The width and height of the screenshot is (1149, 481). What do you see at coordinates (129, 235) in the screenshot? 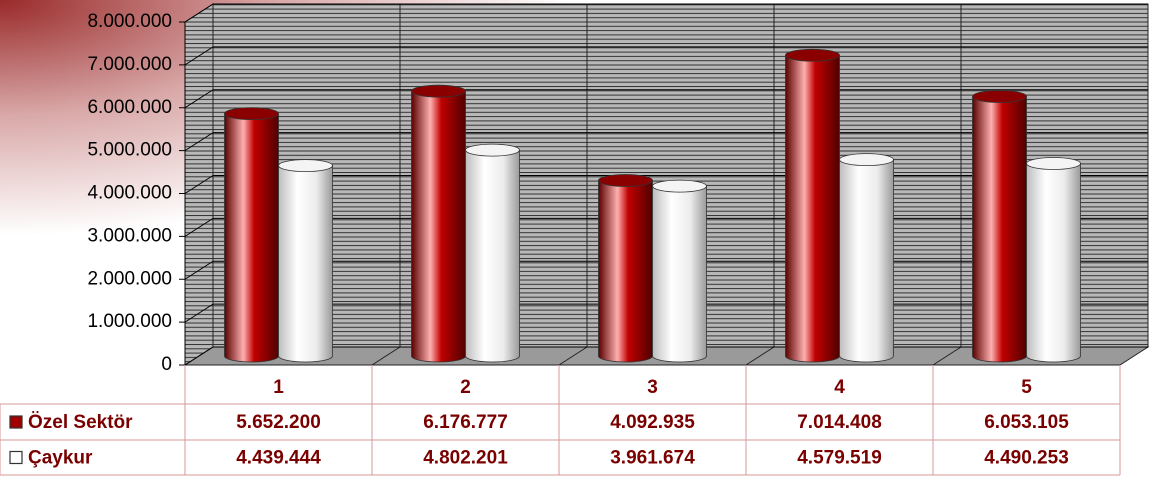
I see `y-tick-label: 3.000.000` at bounding box center [129, 235].